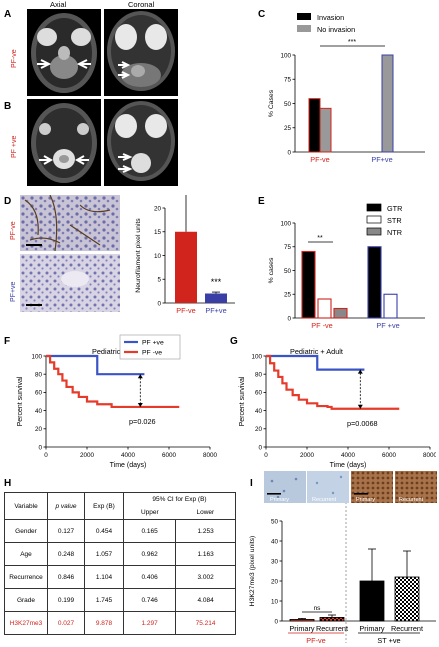 The height and width of the screenshot is (647, 439). Describe the element at coordinates (104, 623) in the screenshot. I see `table-cell: 9.878` at that location.